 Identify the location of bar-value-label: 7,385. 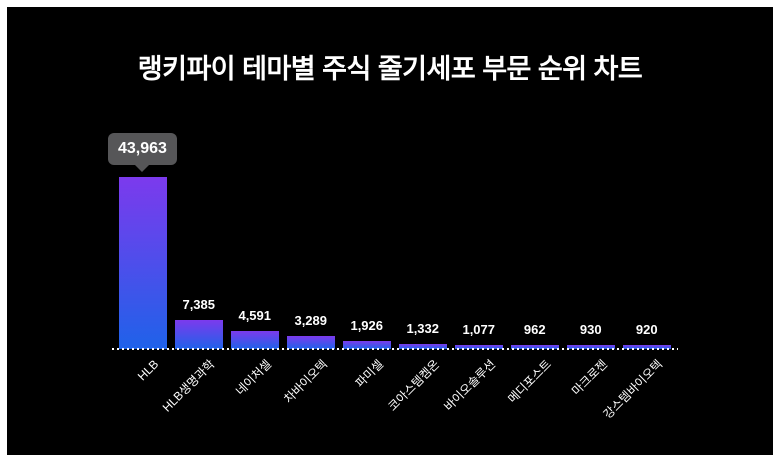
(199, 305).